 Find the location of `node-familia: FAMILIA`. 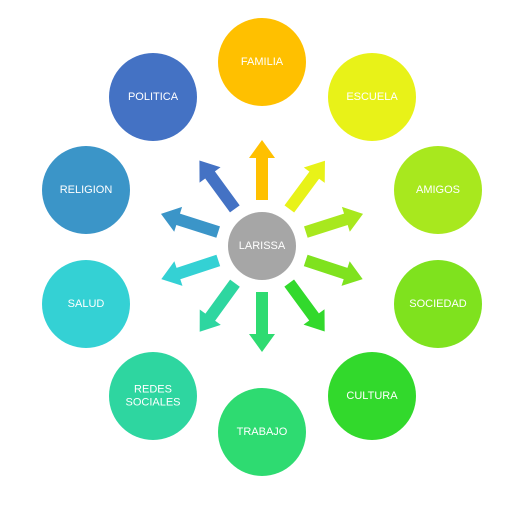

node-familia: FAMILIA is located at coordinates (262, 62).